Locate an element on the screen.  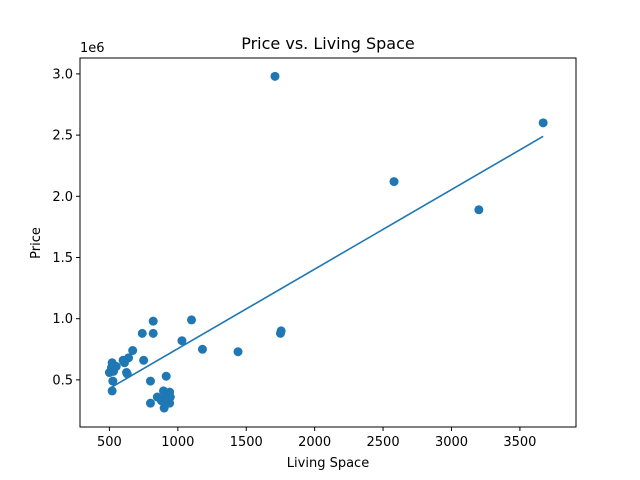
x-tick-label: 2500 is located at coordinates (383, 442).